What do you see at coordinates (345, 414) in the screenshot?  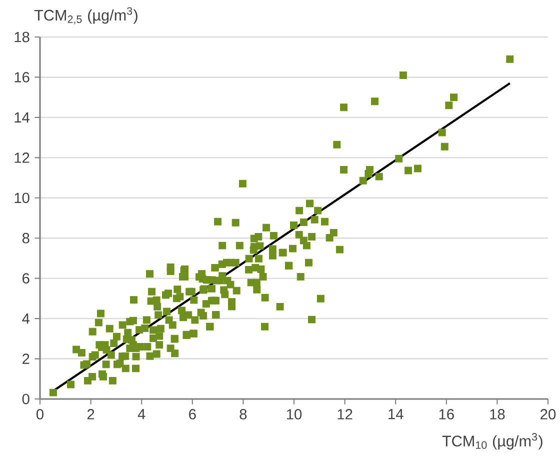 I see `x-tick-label: 12` at bounding box center [345, 414].